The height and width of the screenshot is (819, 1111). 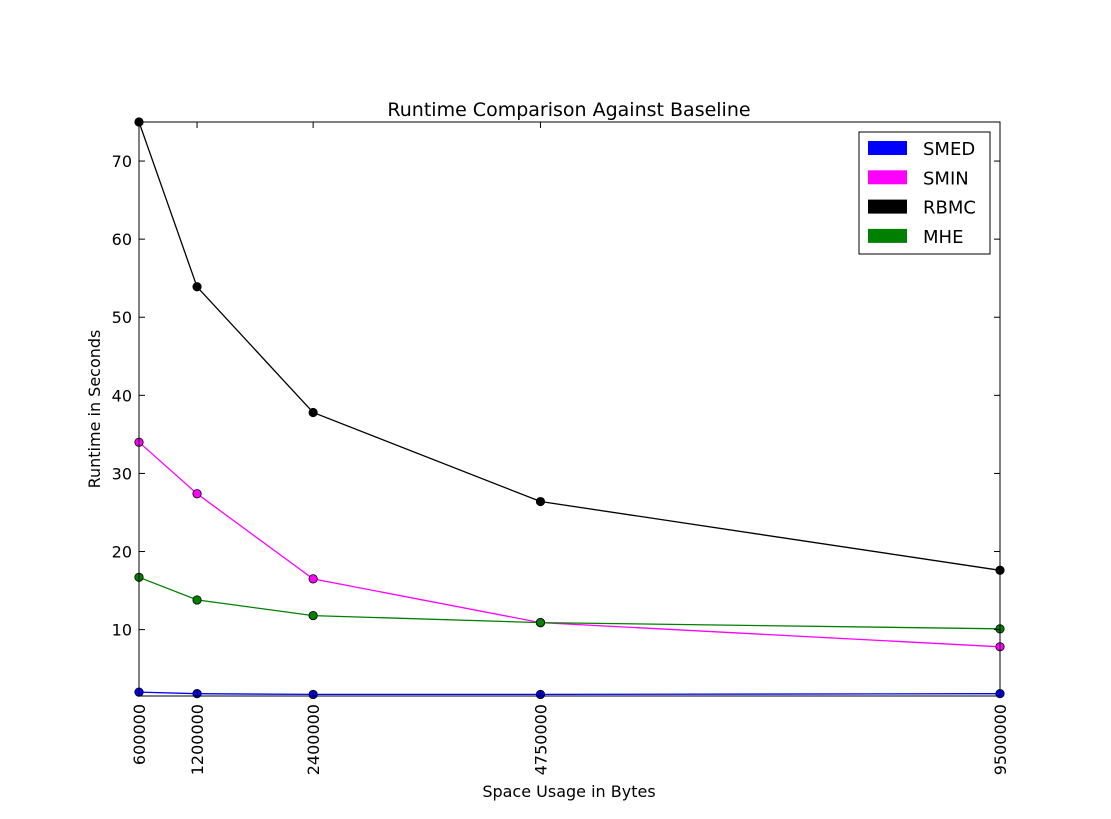 What do you see at coordinates (949, 208) in the screenshot?
I see `legend-label-rbmc: RBMC` at bounding box center [949, 208].